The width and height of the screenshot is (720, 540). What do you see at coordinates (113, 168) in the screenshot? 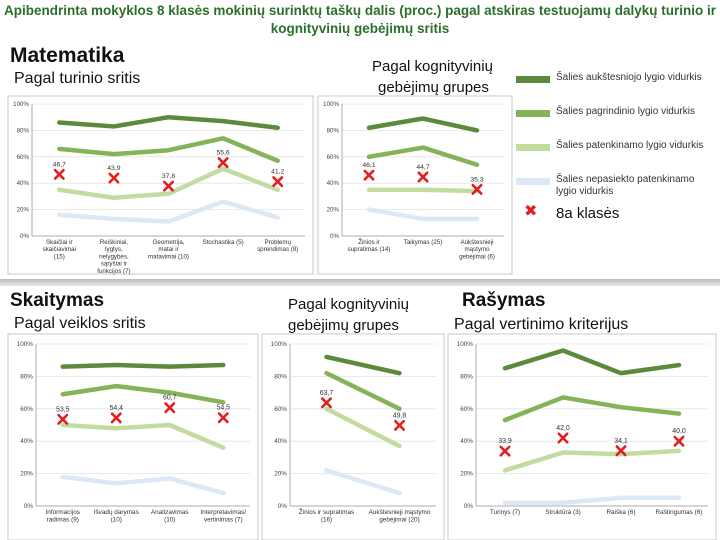
I see `class-data-label: 43,9` at bounding box center [113, 168].